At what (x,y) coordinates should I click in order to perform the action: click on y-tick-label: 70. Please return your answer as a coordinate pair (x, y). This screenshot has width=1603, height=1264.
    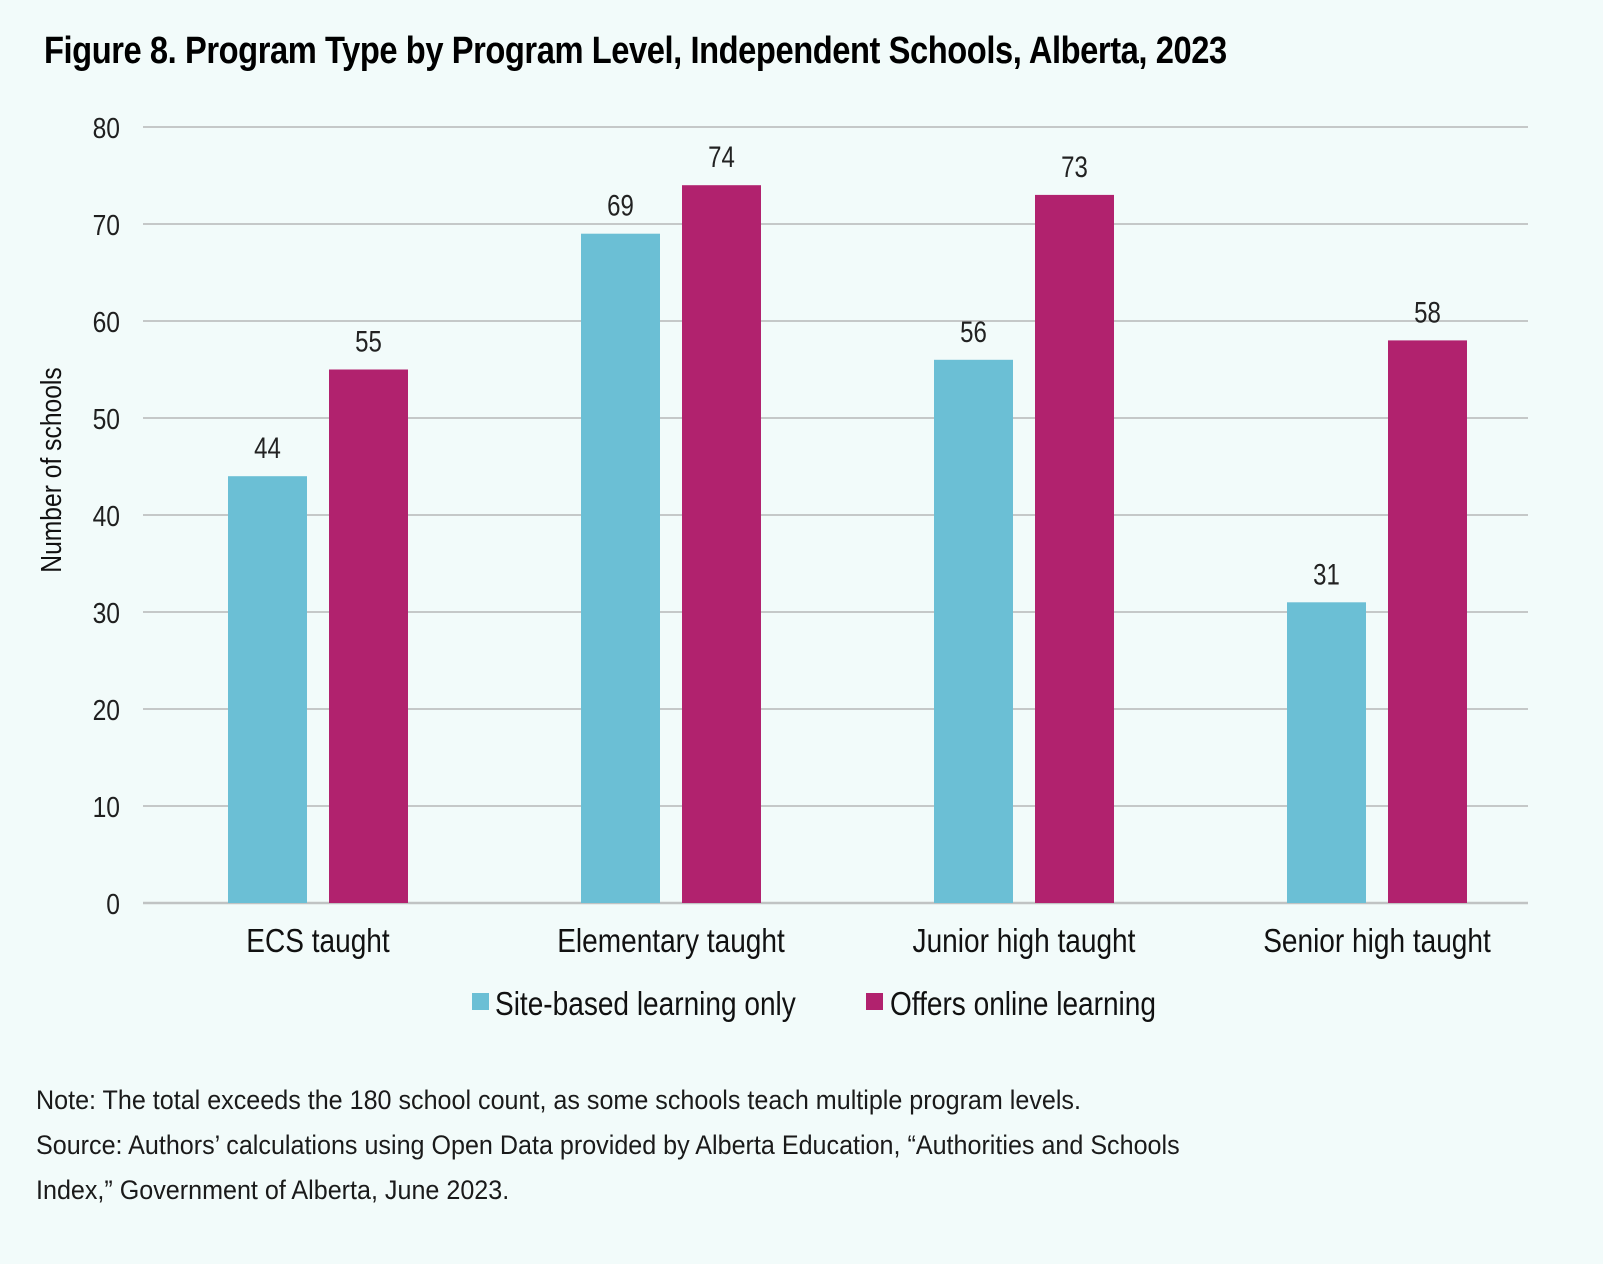
    Looking at the image, I should click on (106, 225).